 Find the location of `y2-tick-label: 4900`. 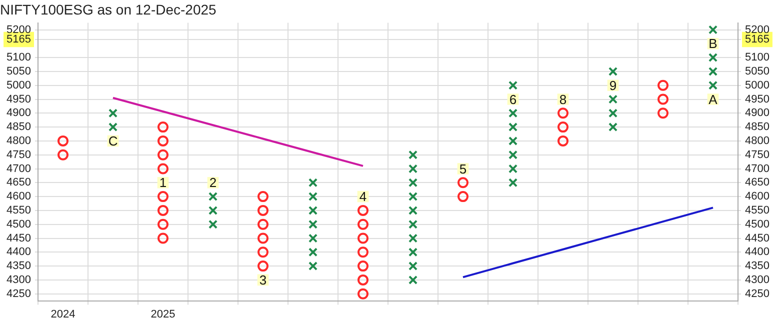

y2-tick-label: 4900 is located at coordinates (757, 113).